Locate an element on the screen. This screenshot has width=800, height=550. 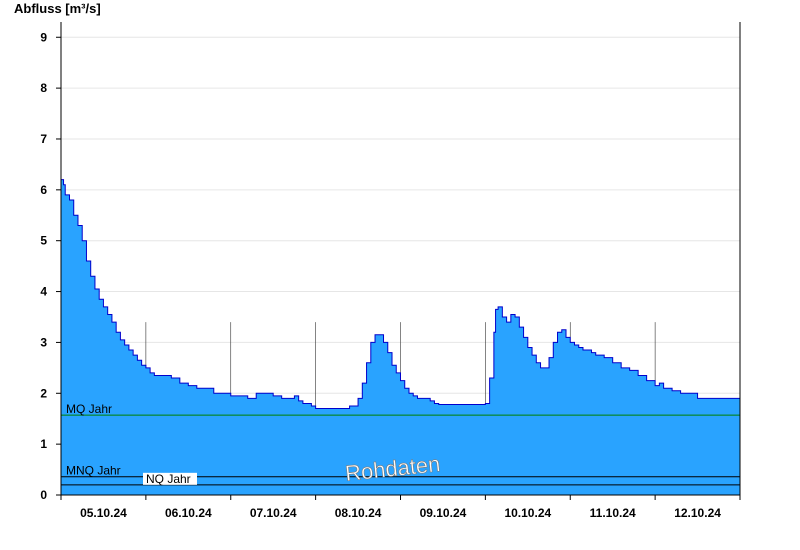
ref-label-nq-bg is located at coordinates (170, 478).